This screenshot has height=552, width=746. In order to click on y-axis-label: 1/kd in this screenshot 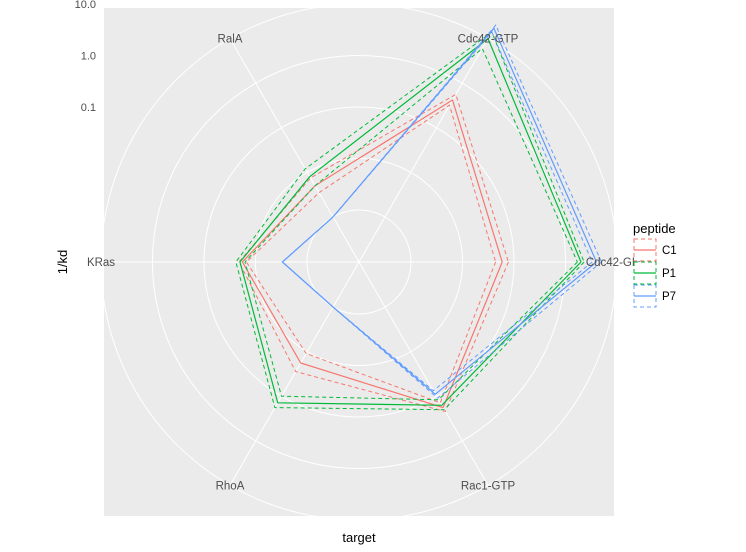, I will do `click(62, 262)`.